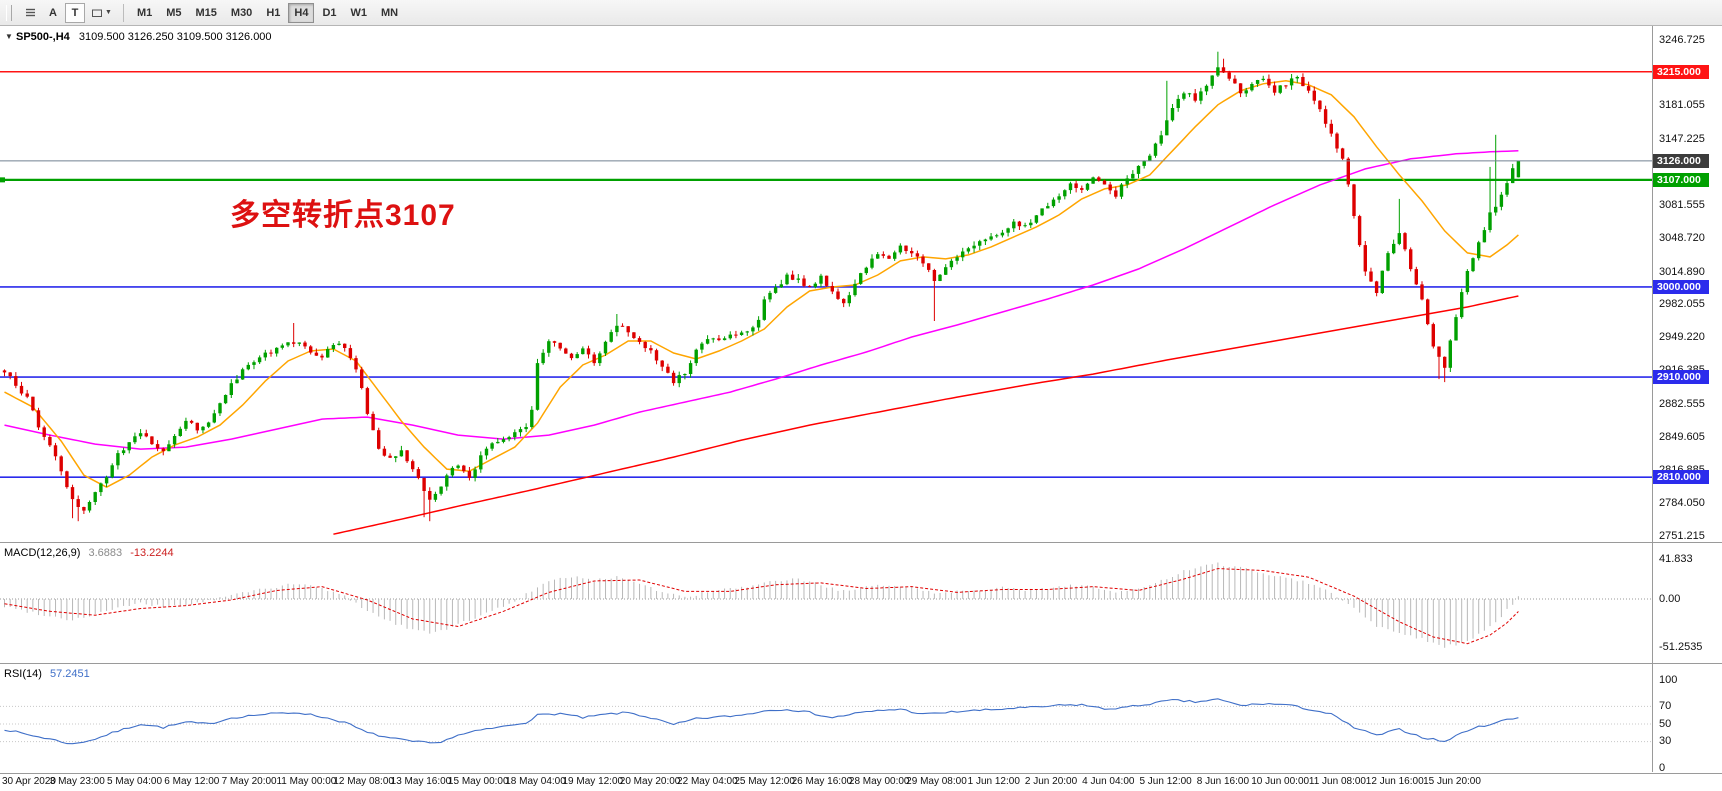  What do you see at coordinates (47, 674) in the screenshot?
I see `rsi-label-row: RSI(14) 57.2451` at bounding box center [47, 674].